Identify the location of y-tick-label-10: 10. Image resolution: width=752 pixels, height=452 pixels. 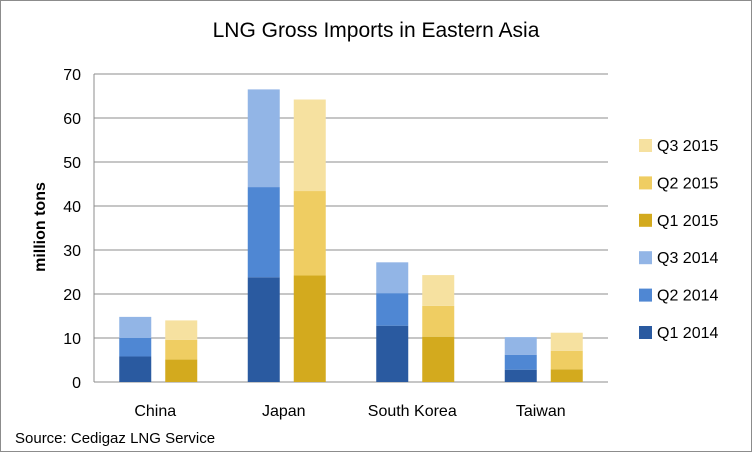
(72, 339).